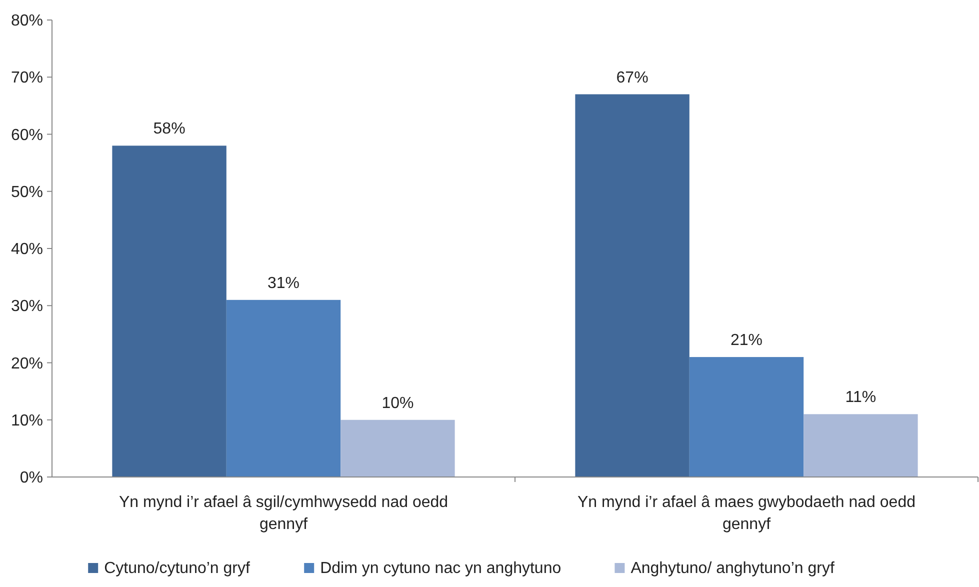 This screenshot has height=587, width=979. I want to click on y-tick-label: 20%, so click(26, 363).